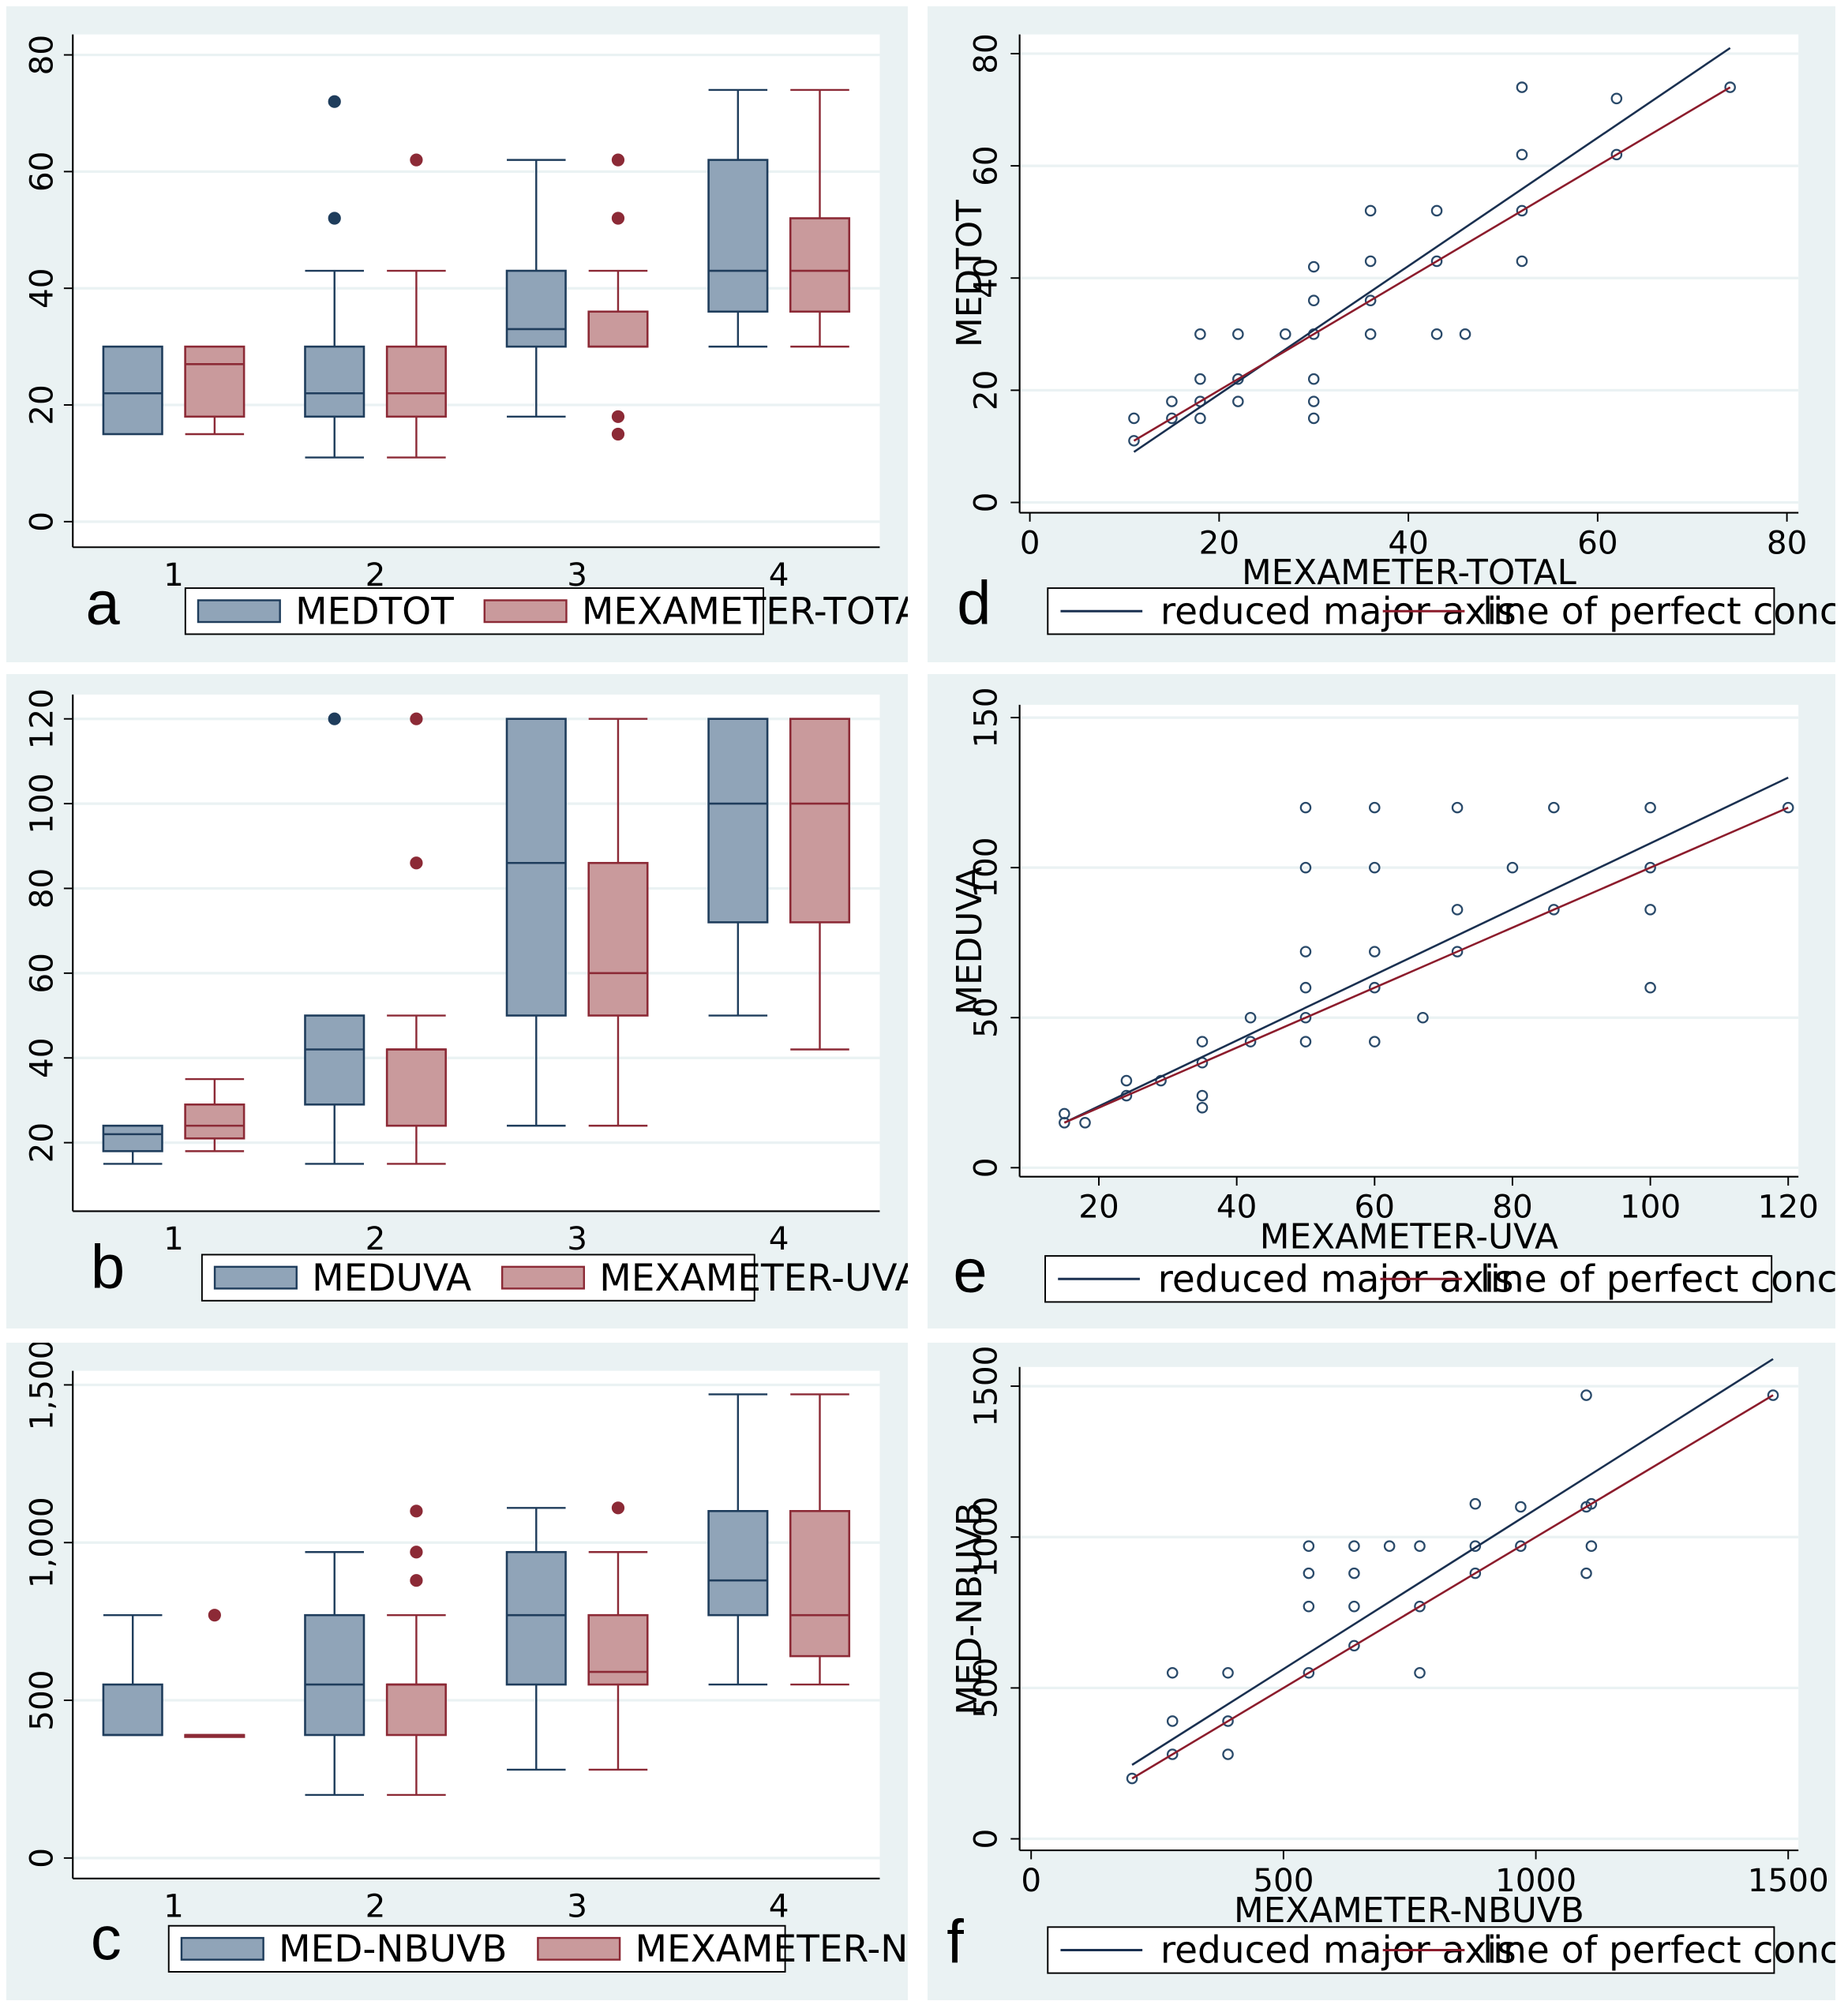 The height and width of the screenshot is (2016, 1848). What do you see at coordinates (618, 297) in the screenshot?
I see `box-red-cat3` at bounding box center [618, 297].